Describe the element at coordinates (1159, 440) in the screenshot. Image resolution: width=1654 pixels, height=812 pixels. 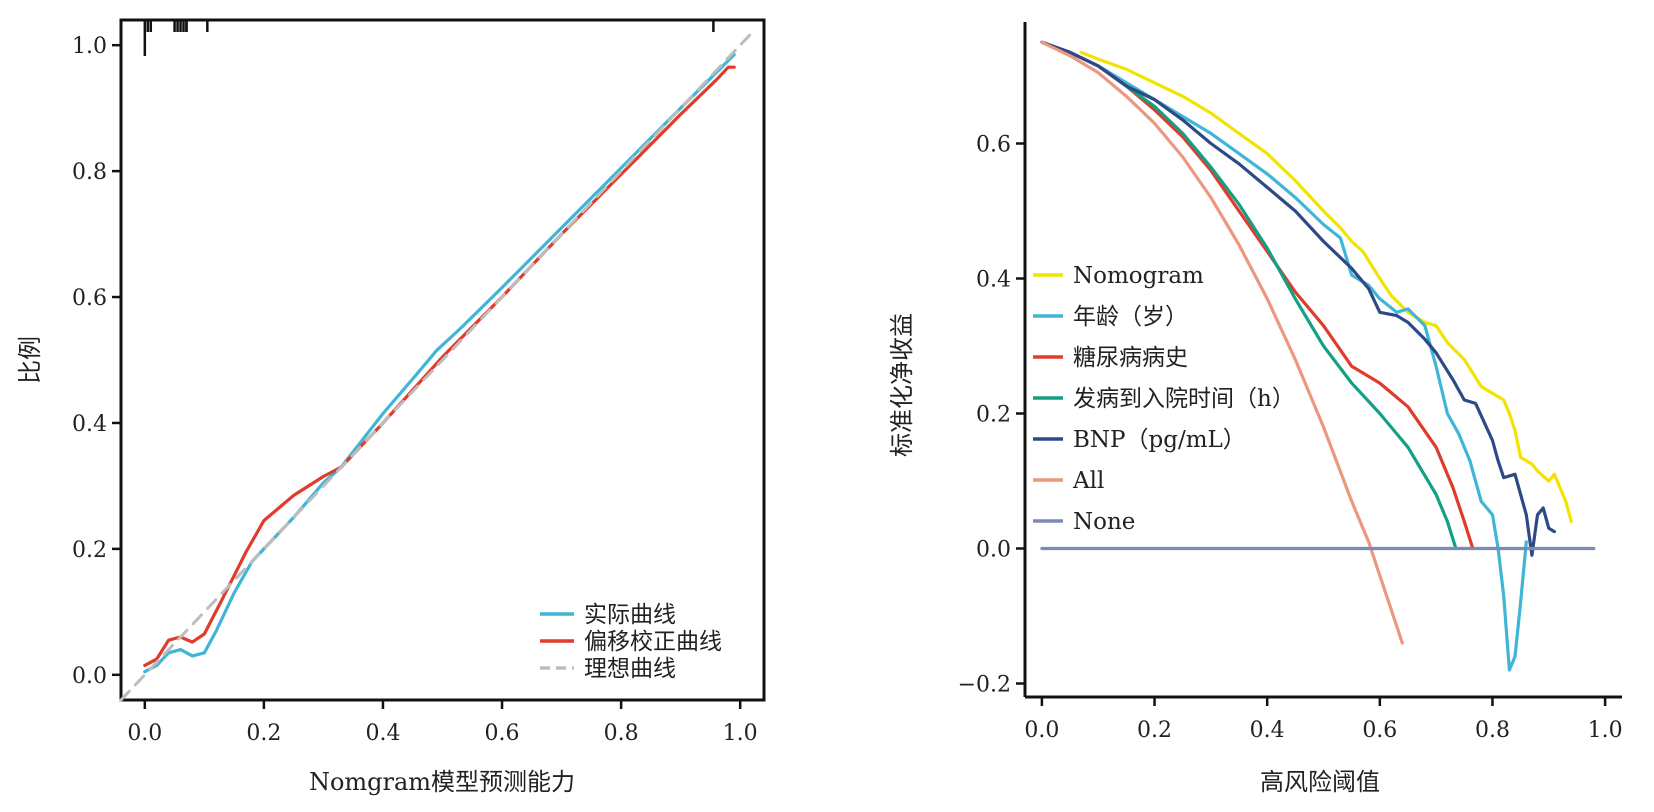
I see `decision-legend-label: BNP（pg/mL）` at that location.